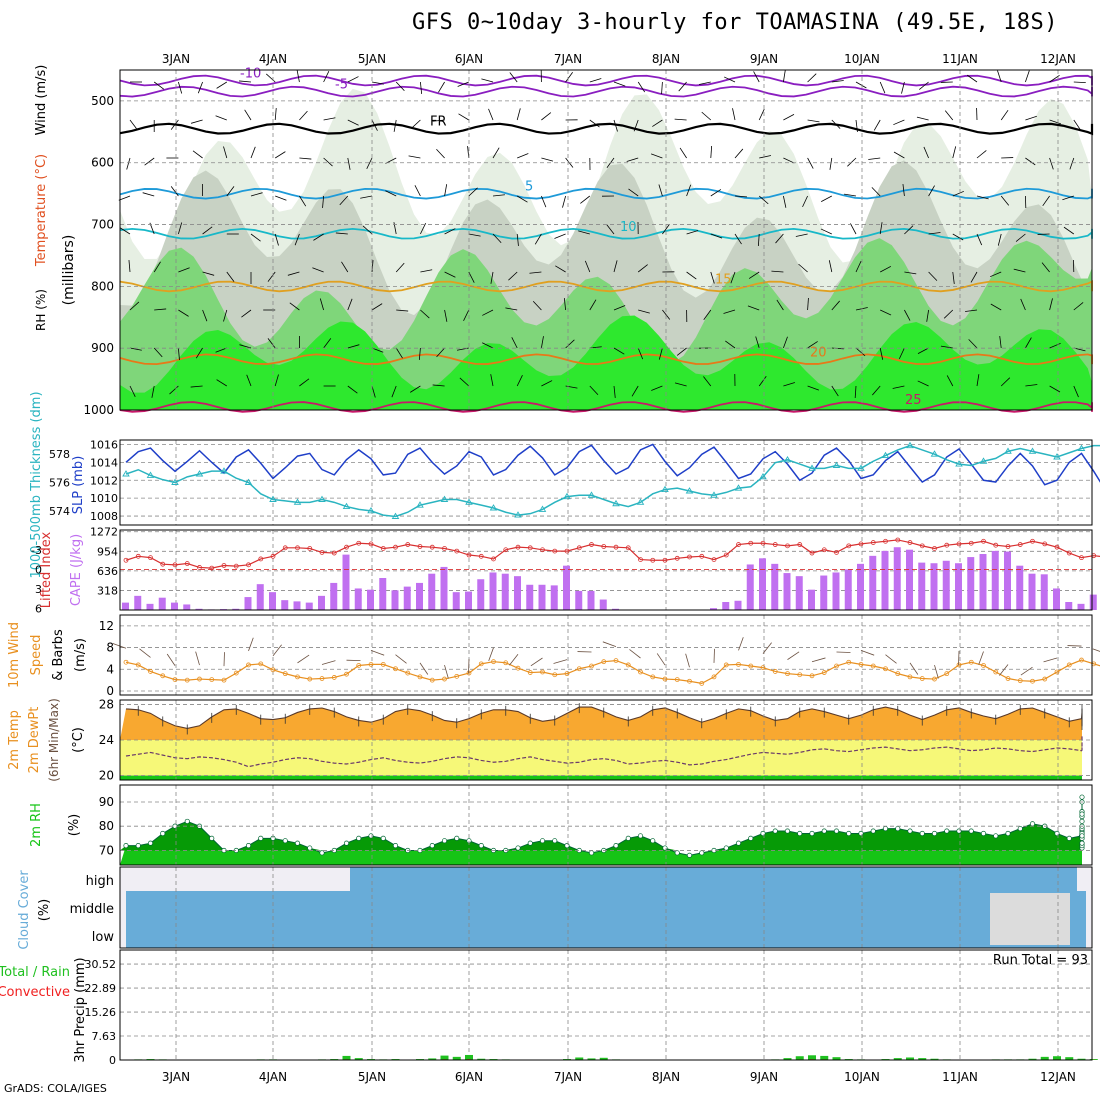 The width and height of the screenshot is (1100, 1104). What do you see at coordinates (372, 1077) in the screenshot?
I see `date-tick-bottom: 5JAN` at bounding box center [372, 1077].